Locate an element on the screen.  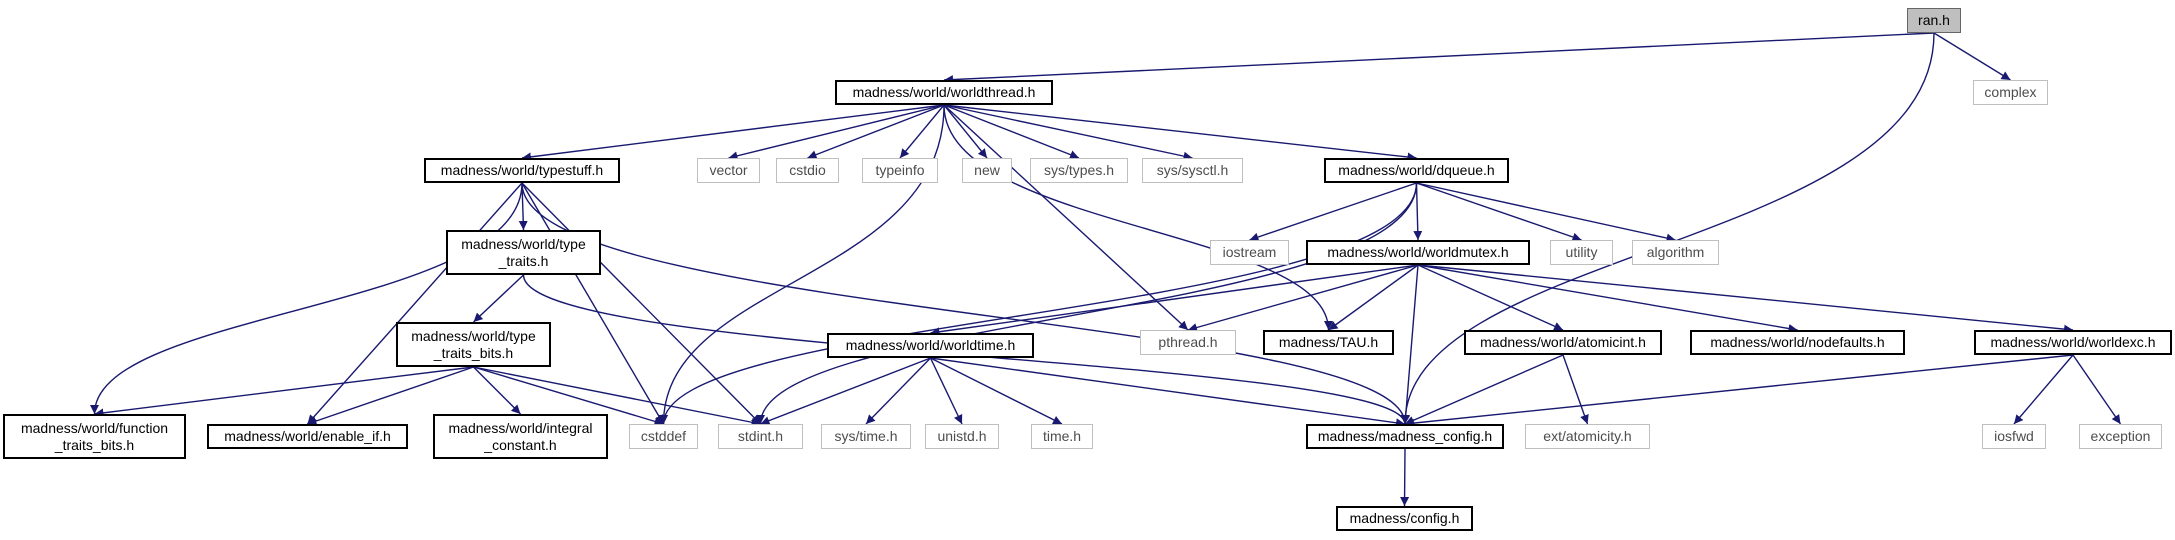
node-stdint: stdint.h is located at coordinates (760, 436).